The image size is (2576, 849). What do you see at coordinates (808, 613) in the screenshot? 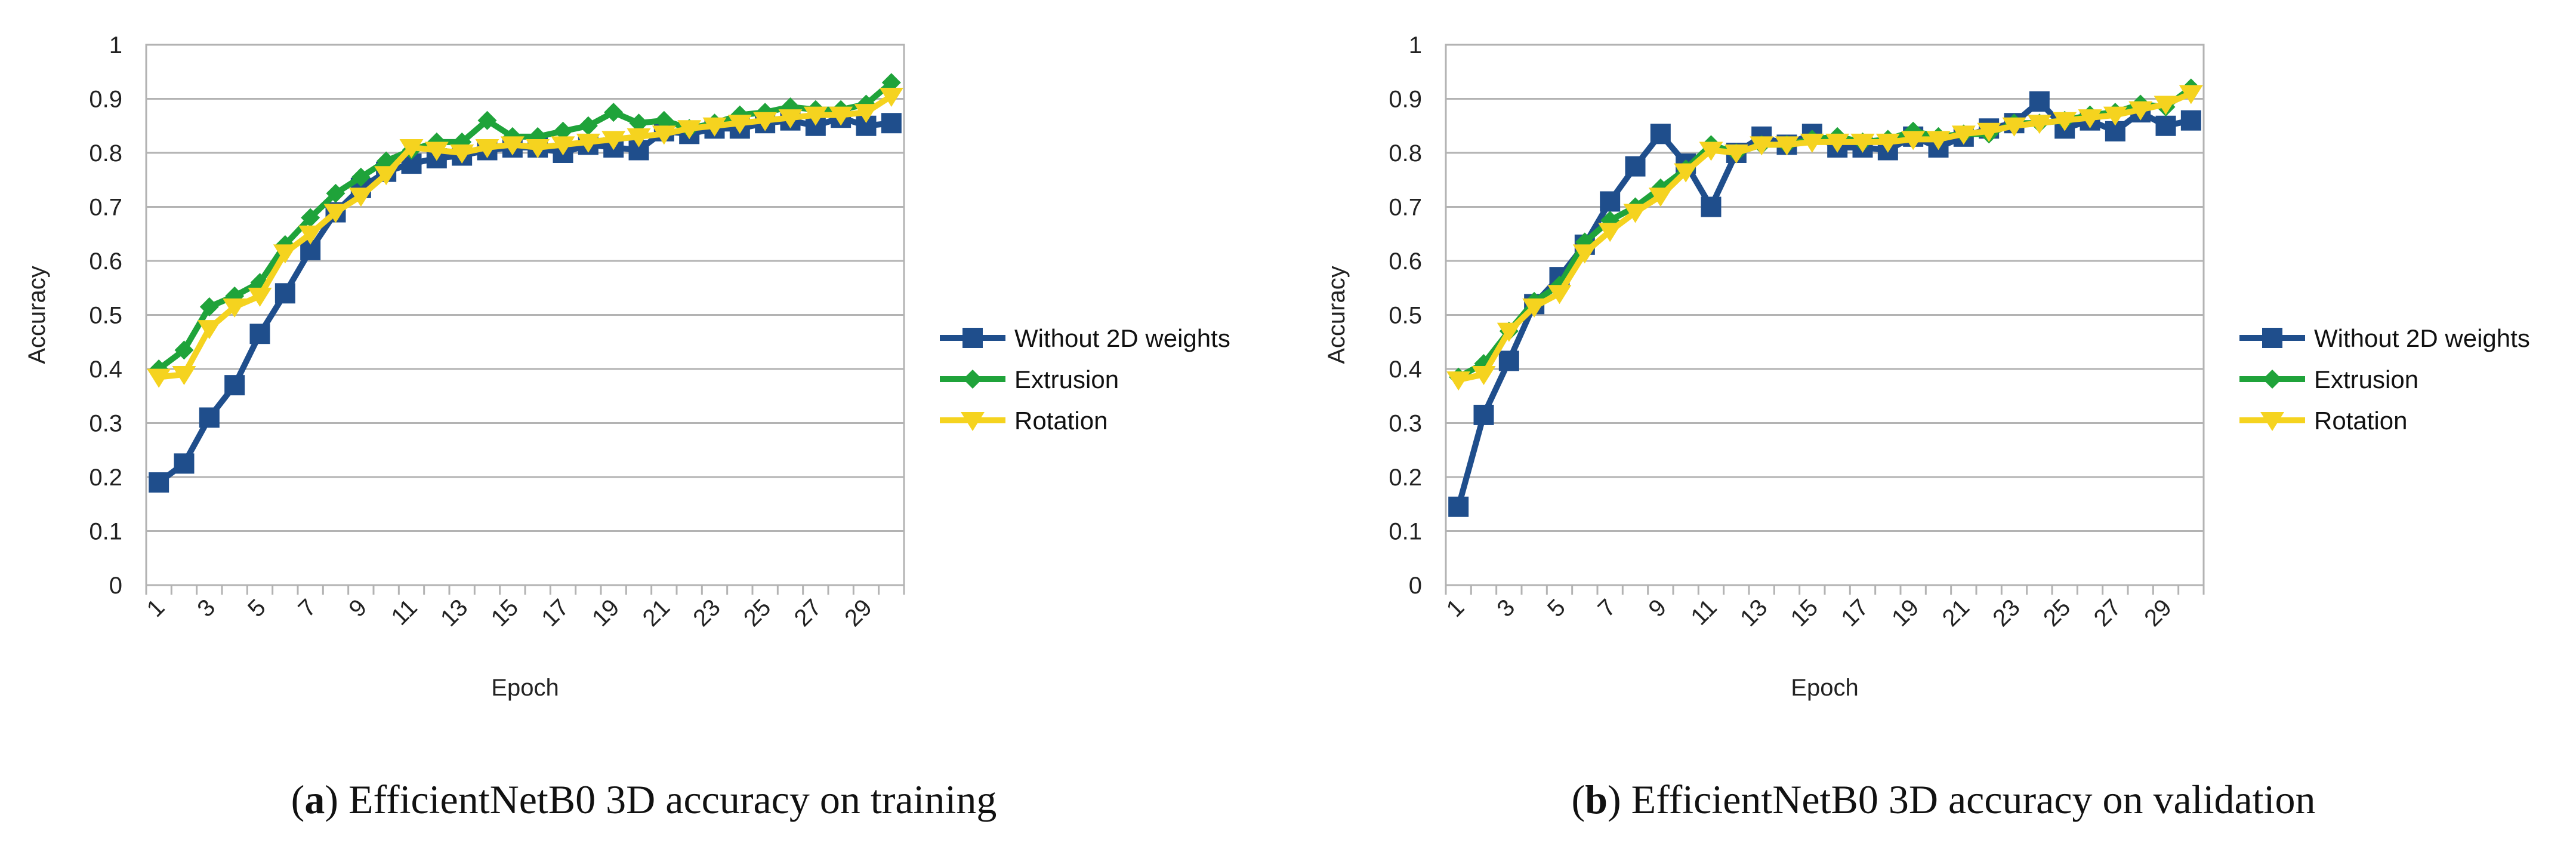
I see `x-tick-label: 27` at bounding box center [808, 613].